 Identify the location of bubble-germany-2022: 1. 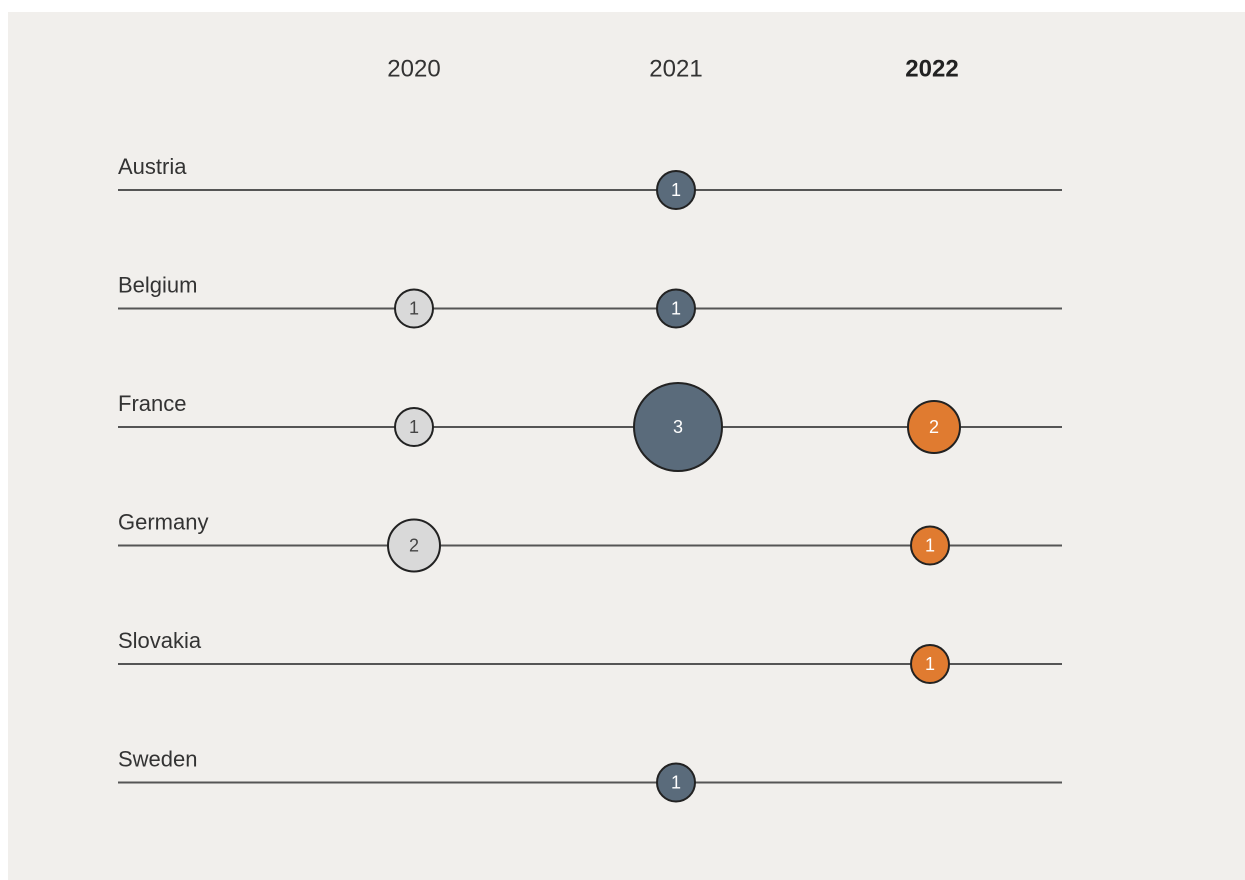
(930, 545).